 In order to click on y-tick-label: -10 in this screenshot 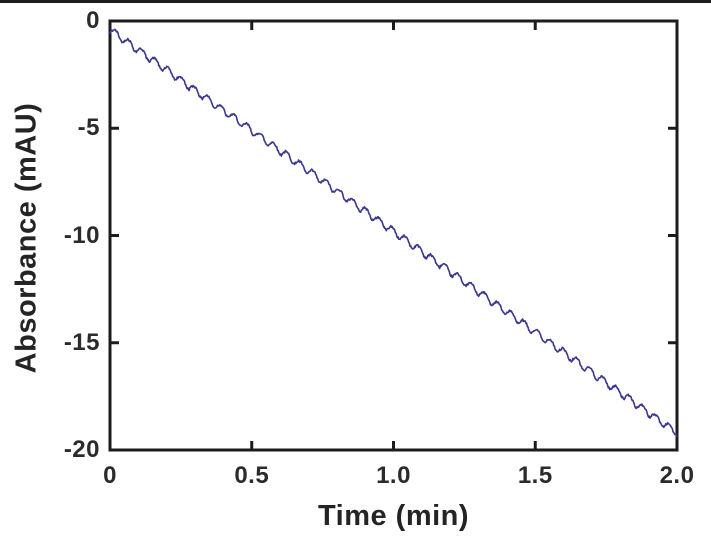, I will do `click(81, 235)`.